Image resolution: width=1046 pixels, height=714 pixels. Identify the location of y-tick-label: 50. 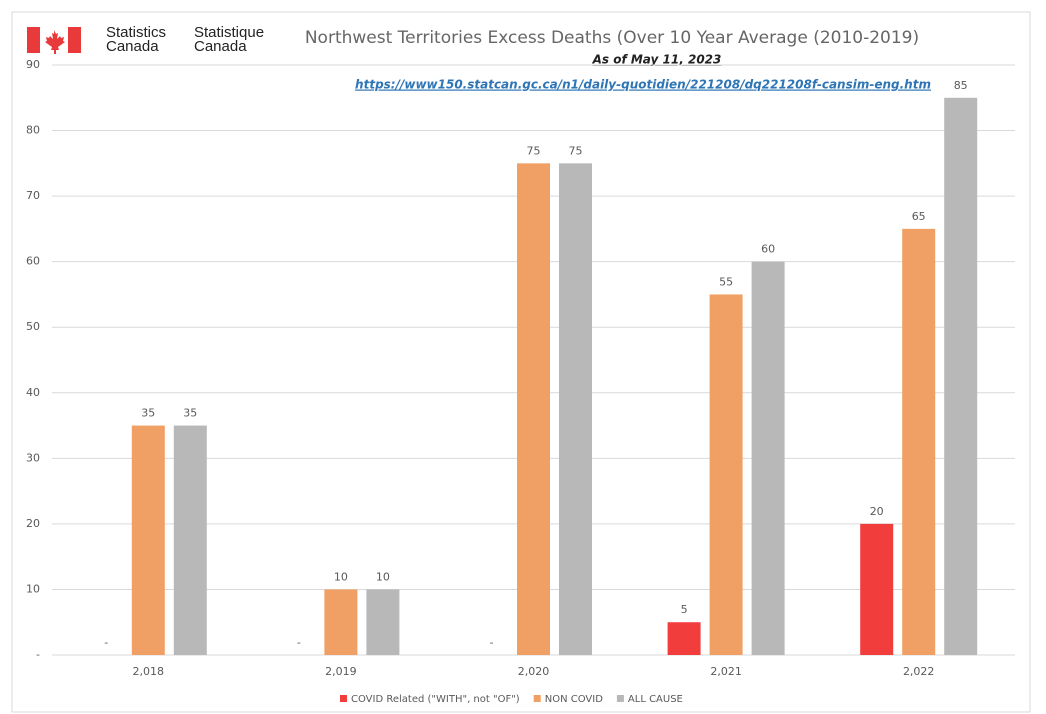
(33, 326).